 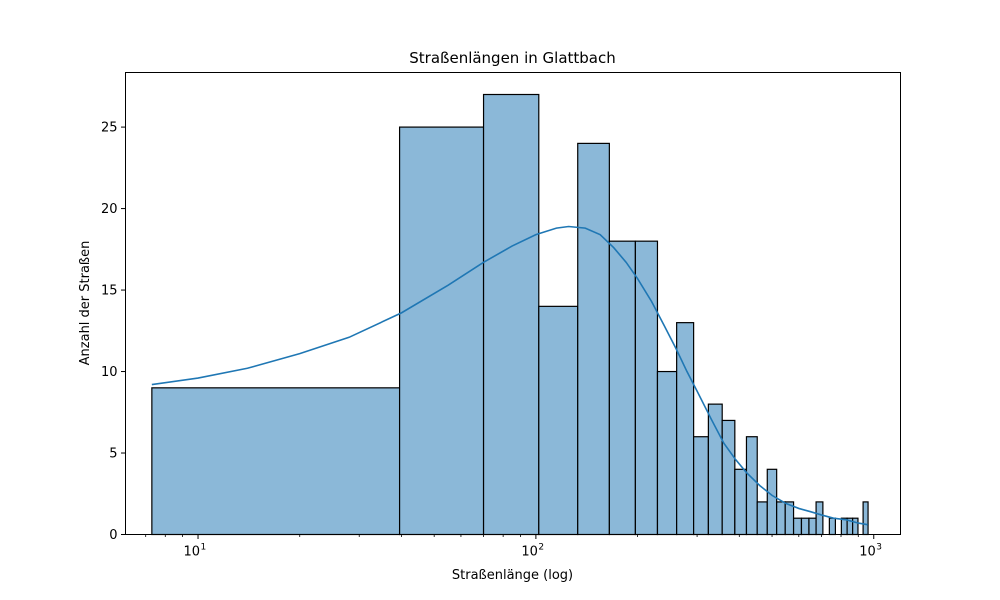 What do you see at coordinates (204, 548) in the screenshot?
I see `x-tick-exponent: 1` at bounding box center [204, 548].